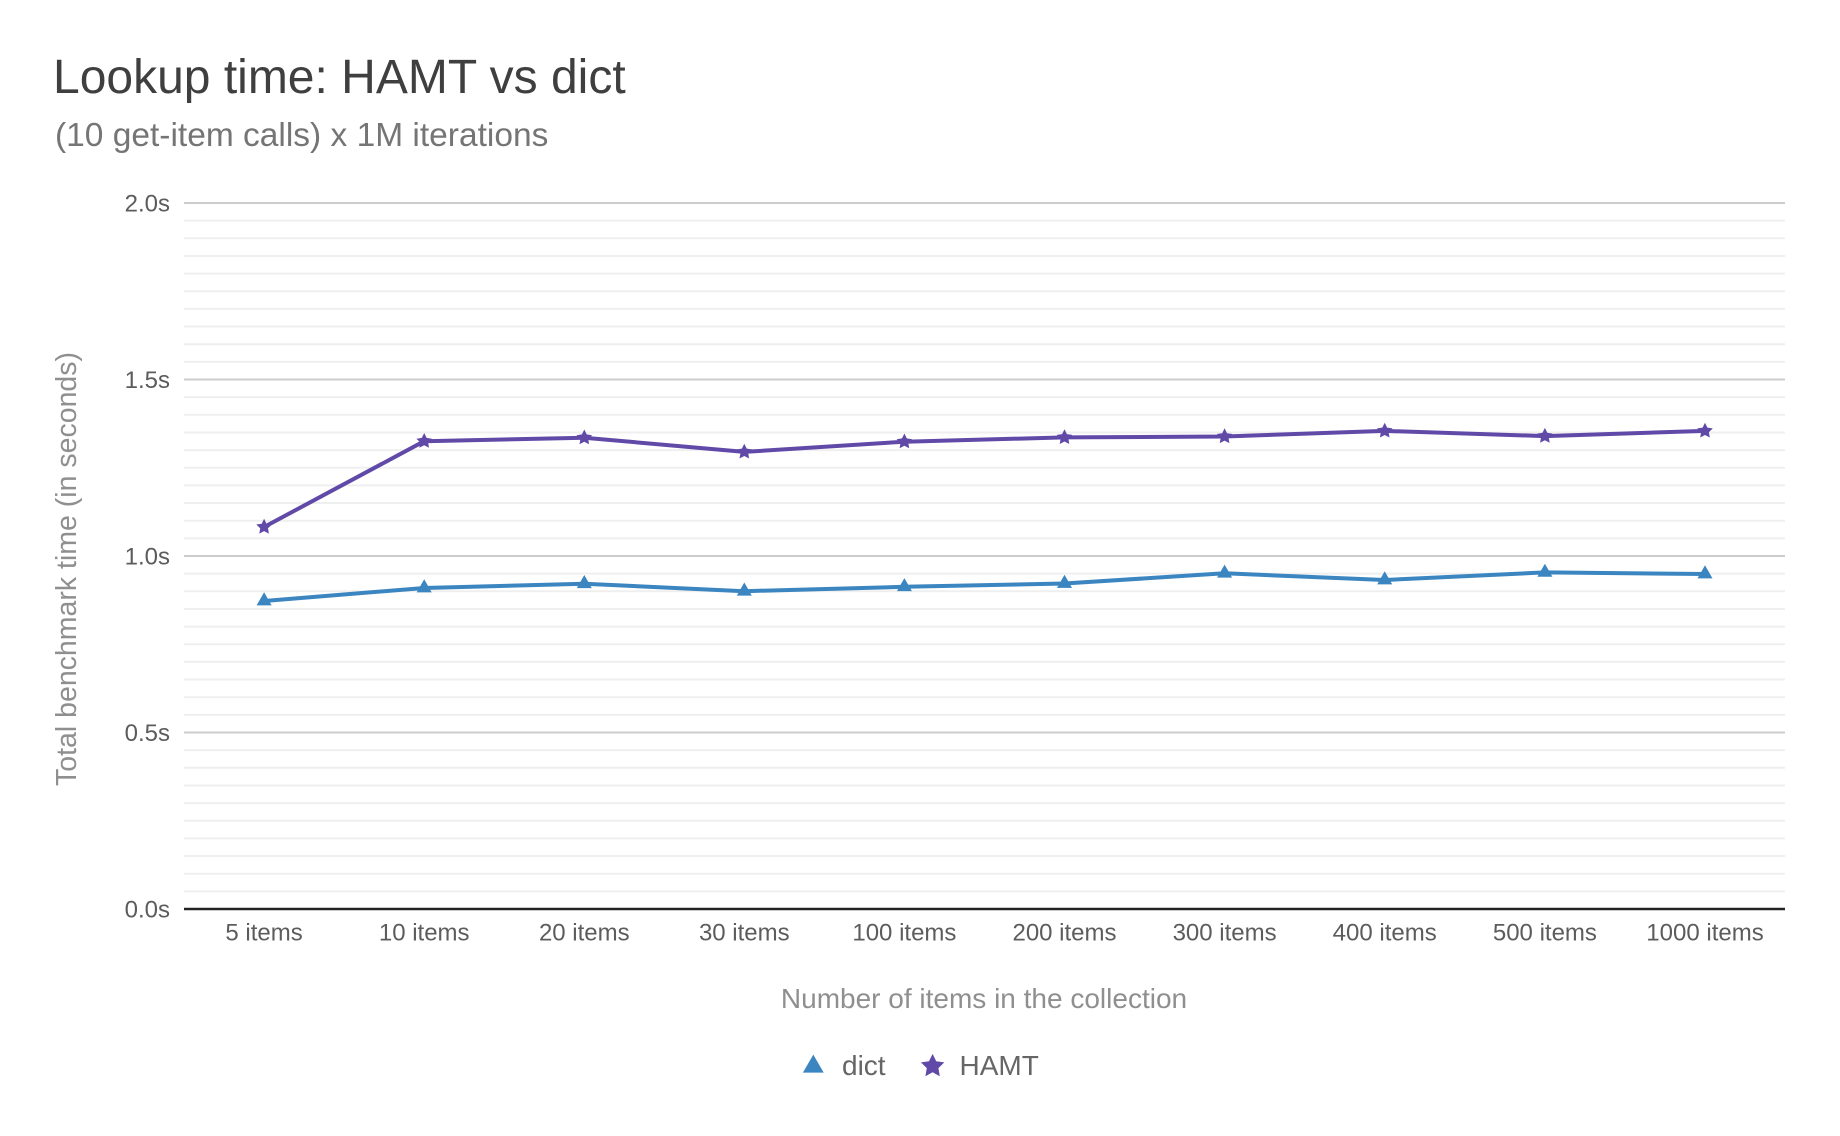 This screenshot has height=1136, width=1840. Describe the element at coordinates (1545, 933) in the screenshot. I see `svg-text: 500 items` at that location.